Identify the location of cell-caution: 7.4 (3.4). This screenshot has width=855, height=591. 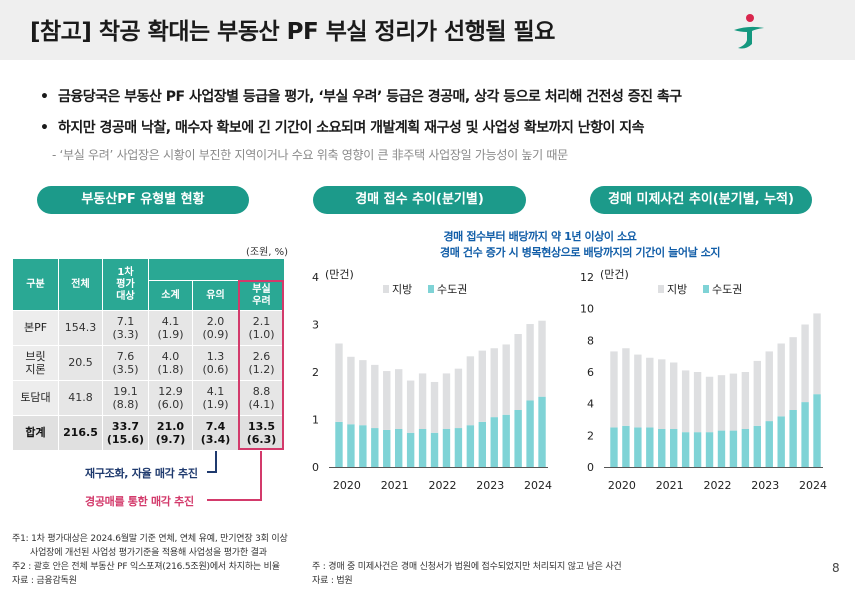
(215, 433).